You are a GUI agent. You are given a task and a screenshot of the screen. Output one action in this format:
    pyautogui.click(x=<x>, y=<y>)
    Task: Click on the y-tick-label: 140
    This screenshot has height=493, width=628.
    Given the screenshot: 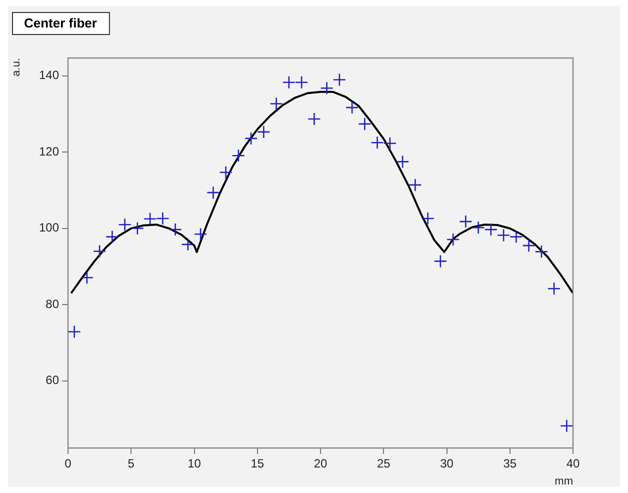 What is the action you would take?
    pyautogui.click(x=49, y=75)
    